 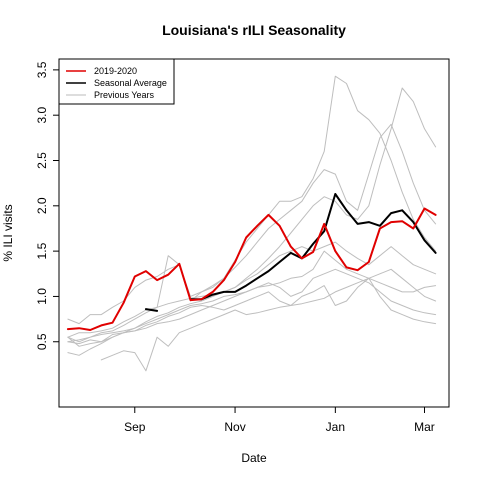 I want to click on legend: 2019-2020 Seasonal Average Previous Years, so click(x=116, y=81).